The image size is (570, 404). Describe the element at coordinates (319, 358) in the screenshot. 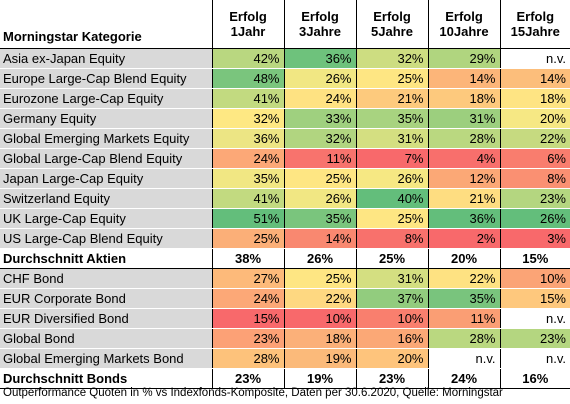

I see `value-cell: 19%` at that location.